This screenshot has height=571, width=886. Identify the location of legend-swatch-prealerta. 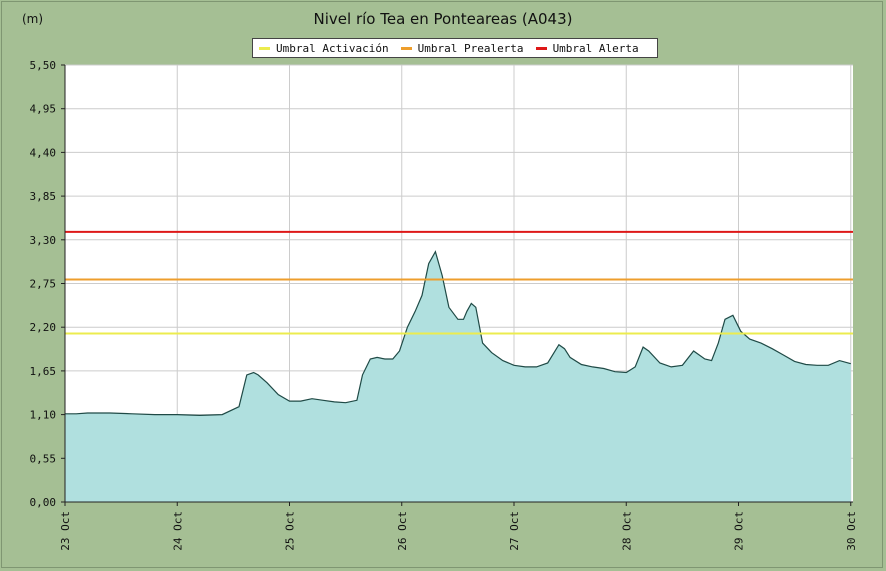
(406, 48).